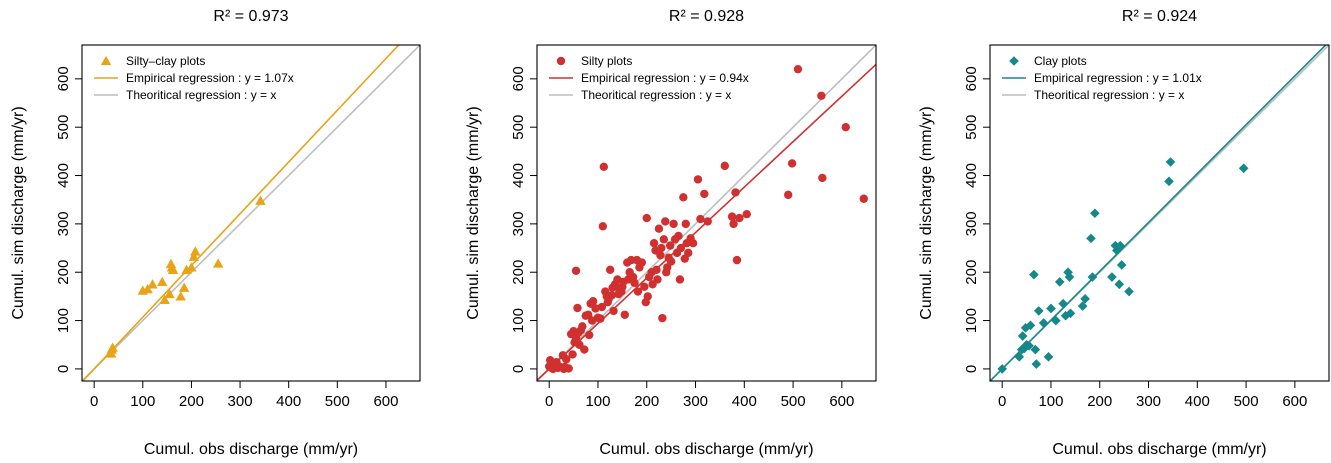  What do you see at coordinates (1109, 95) in the screenshot?
I see `legend-label: Theoritical regression : y = x` at bounding box center [1109, 95].